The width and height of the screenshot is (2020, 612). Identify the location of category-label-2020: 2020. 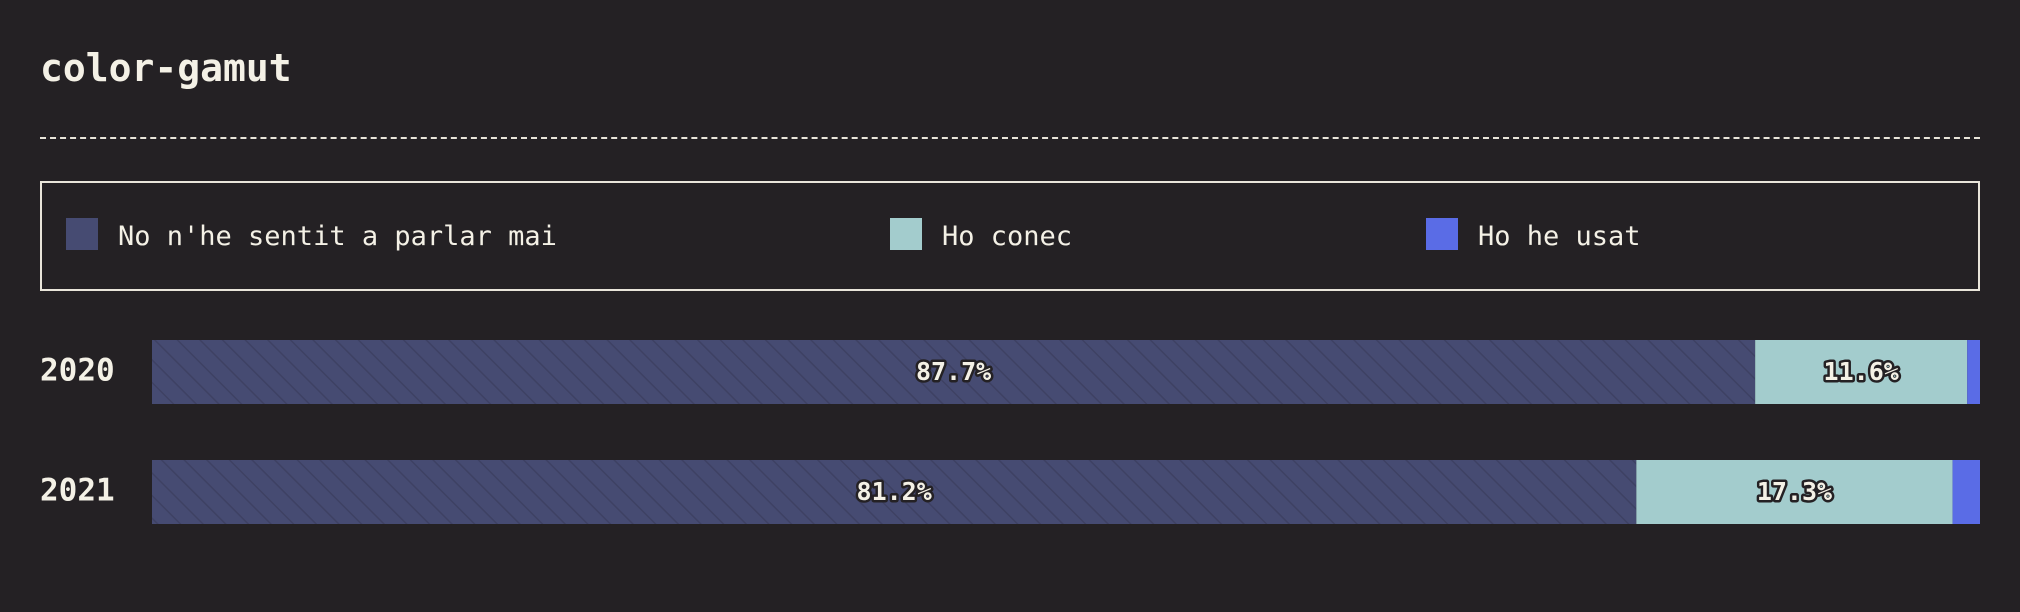
(77, 371).